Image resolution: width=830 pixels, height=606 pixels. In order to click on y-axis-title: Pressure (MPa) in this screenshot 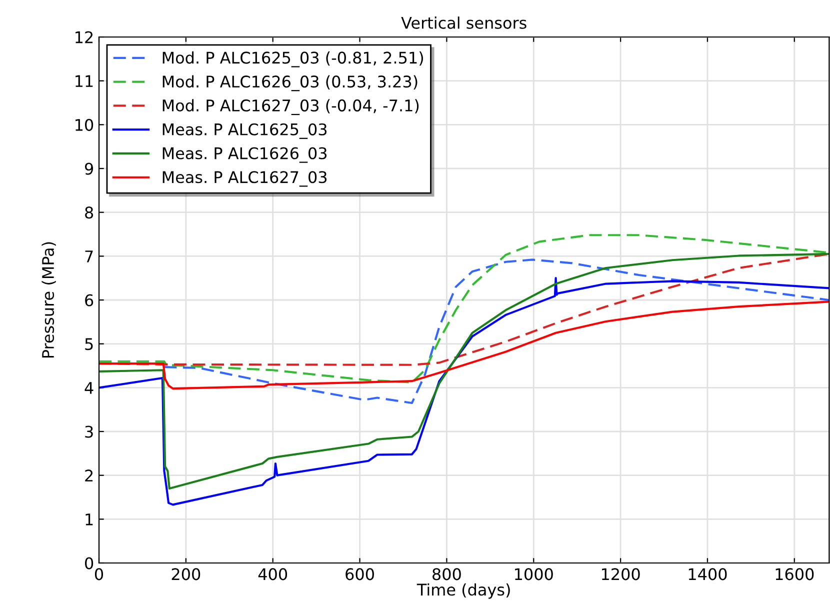, I will do `click(49, 300)`.